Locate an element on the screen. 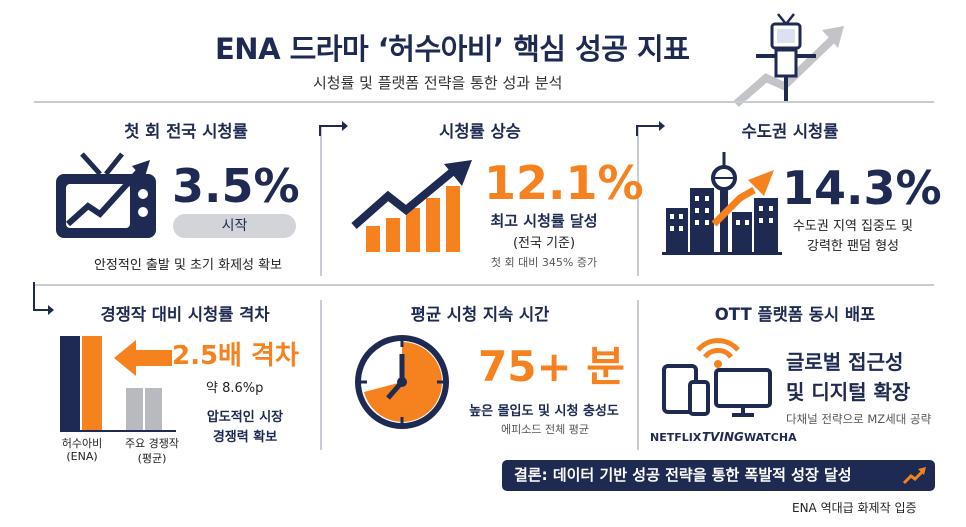  page-subtitle: 시청률 및 플랫폼 전략을 통한 성과 분석 is located at coordinates (438, 83).